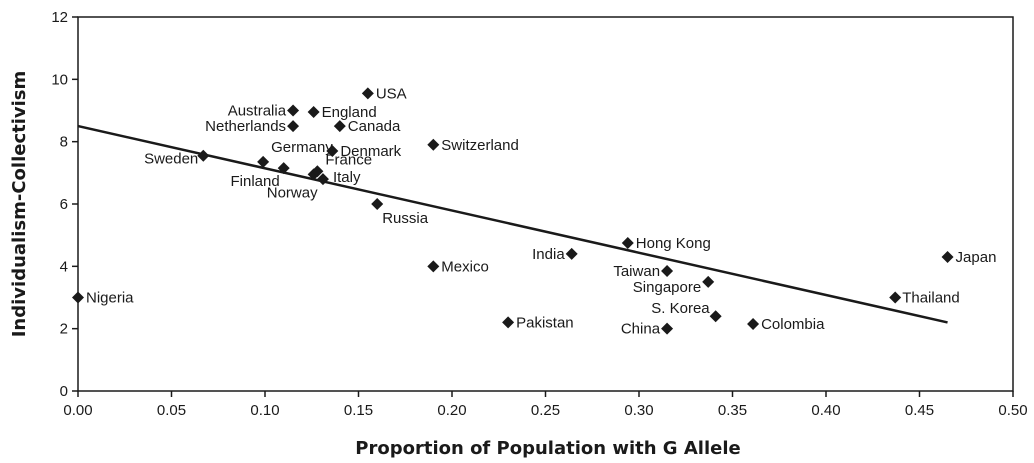  What do you see at coordinates (313, 112) in the screenshot?
I see `point-england` at bounding box center [313, 112].